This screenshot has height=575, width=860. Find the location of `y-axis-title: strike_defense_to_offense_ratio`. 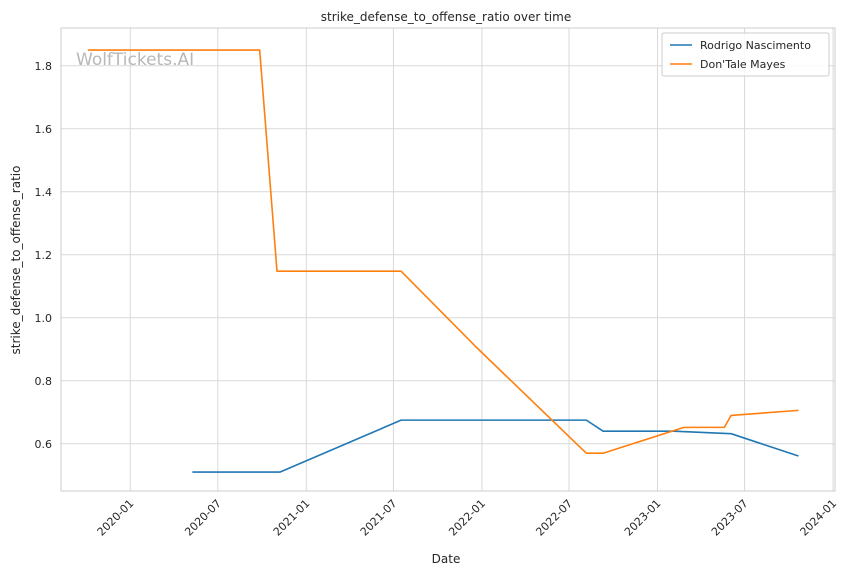

y-axis-title: strike_defense_to_offense_ratio is located at coordinates (16, 260).